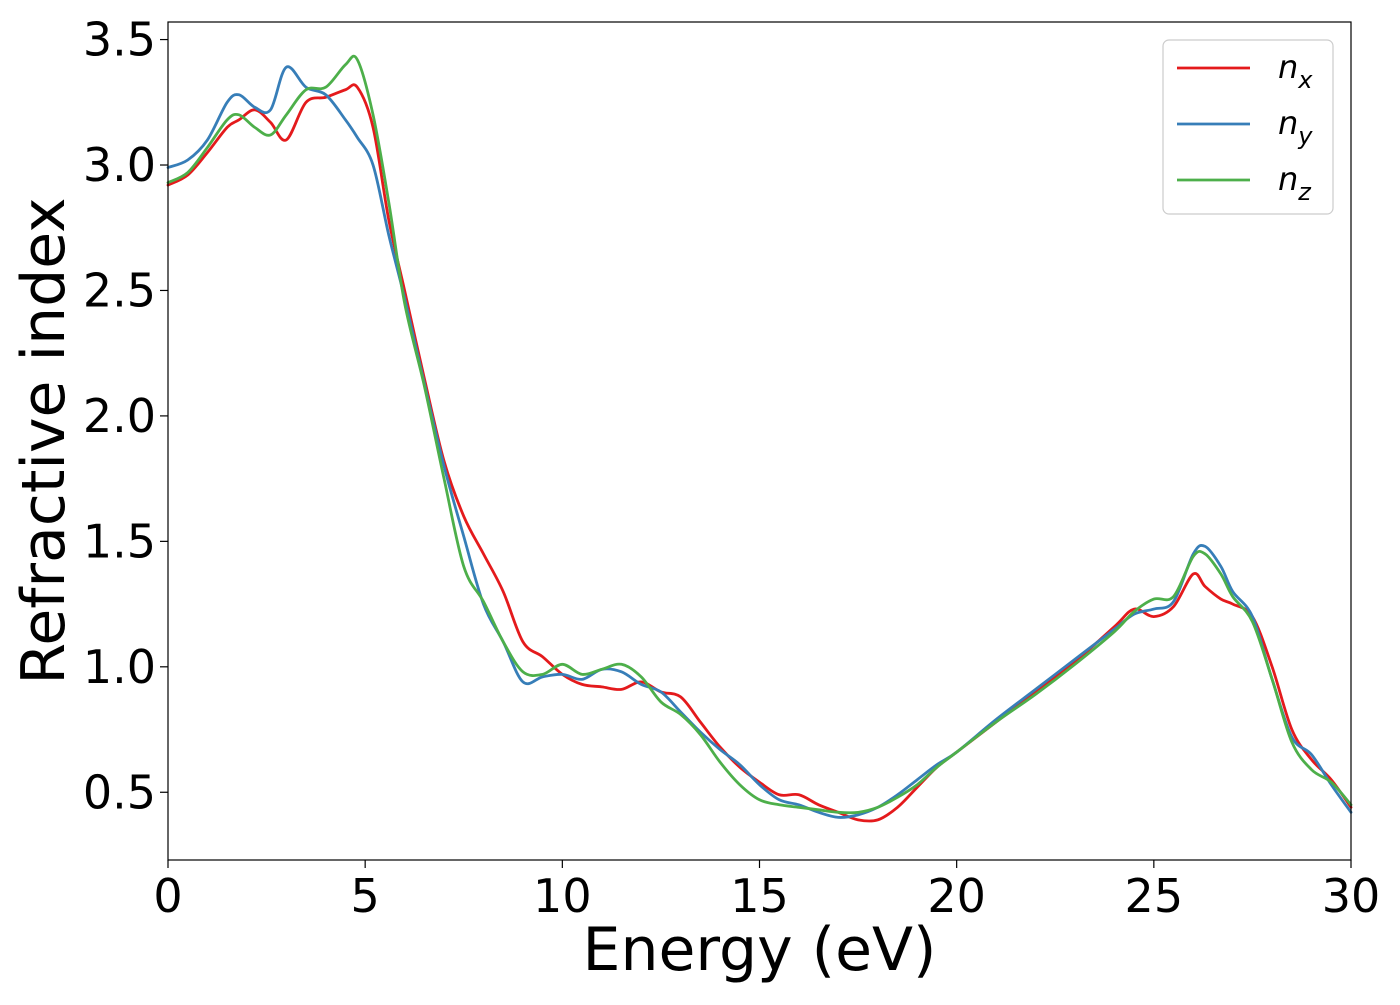 The height and width of the screenshot is (1005, 1400). I want to click on legend-box, so click(1248, 127).